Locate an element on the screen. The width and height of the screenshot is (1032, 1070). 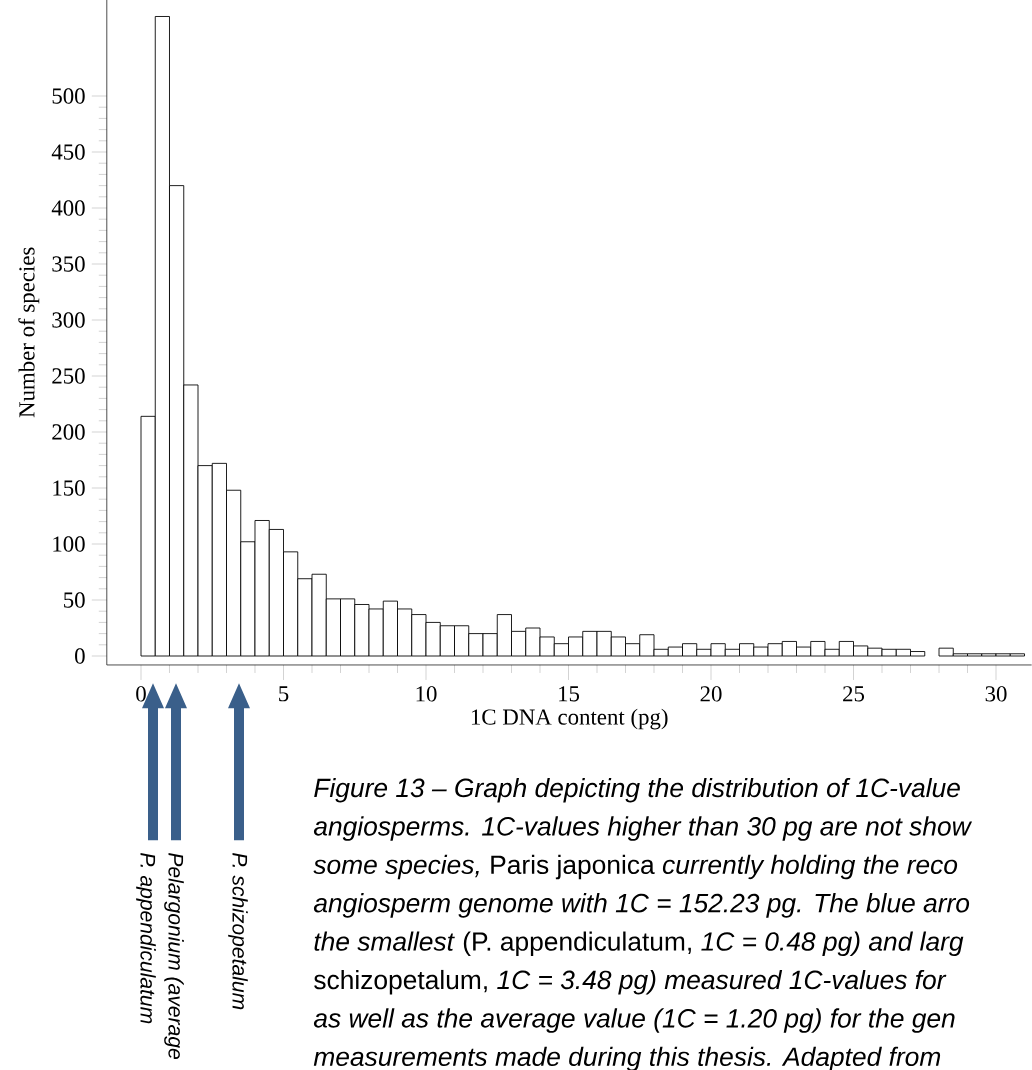
x-tick-label: 0 is located at coordinates (141, 694).